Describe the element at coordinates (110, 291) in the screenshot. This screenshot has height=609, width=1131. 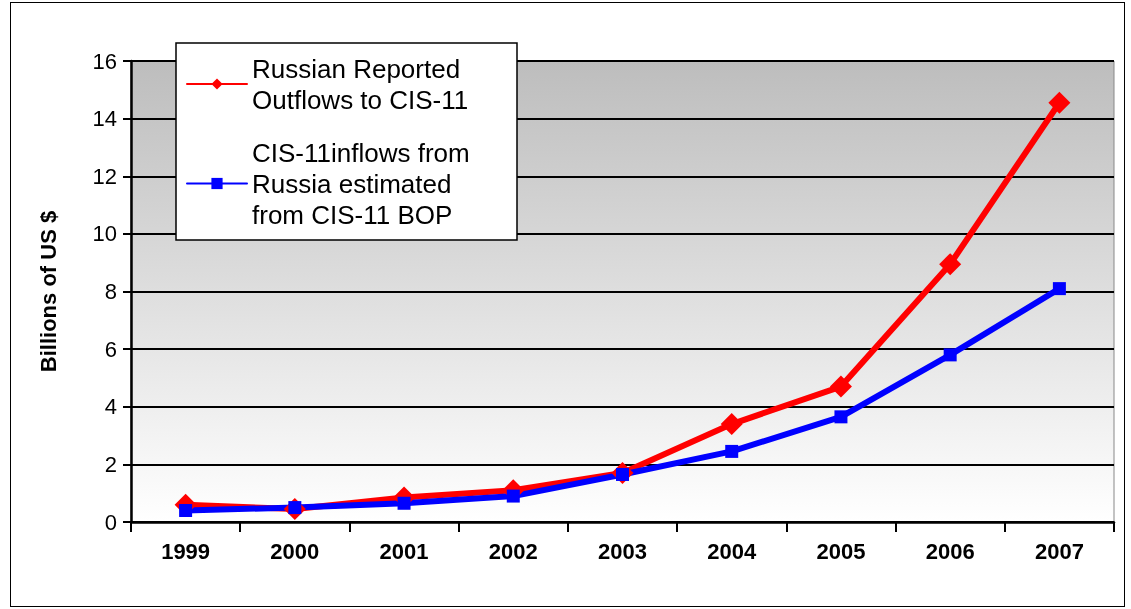
I see `y-tick-label: 8` at that location.